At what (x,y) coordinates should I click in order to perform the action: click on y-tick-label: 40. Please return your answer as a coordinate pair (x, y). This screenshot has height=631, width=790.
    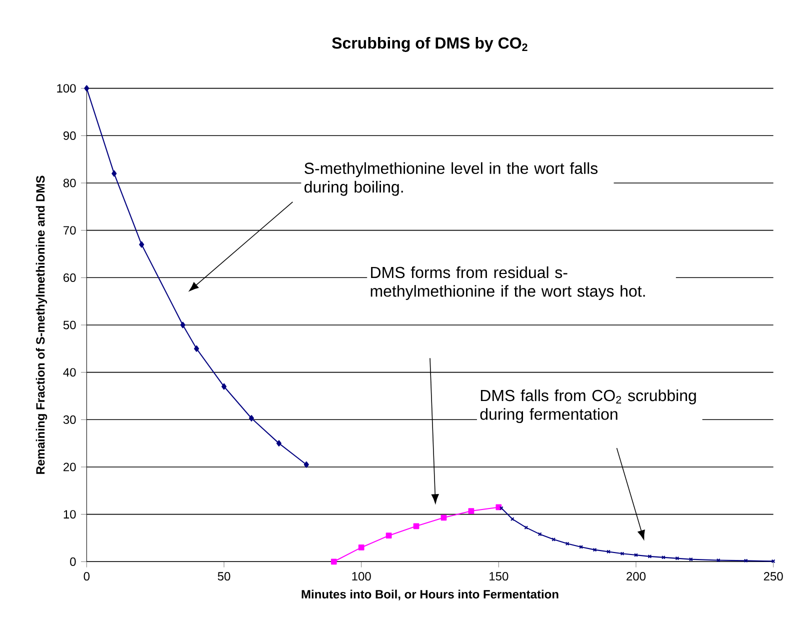
    Looking at the image, I should click on (69, 372).